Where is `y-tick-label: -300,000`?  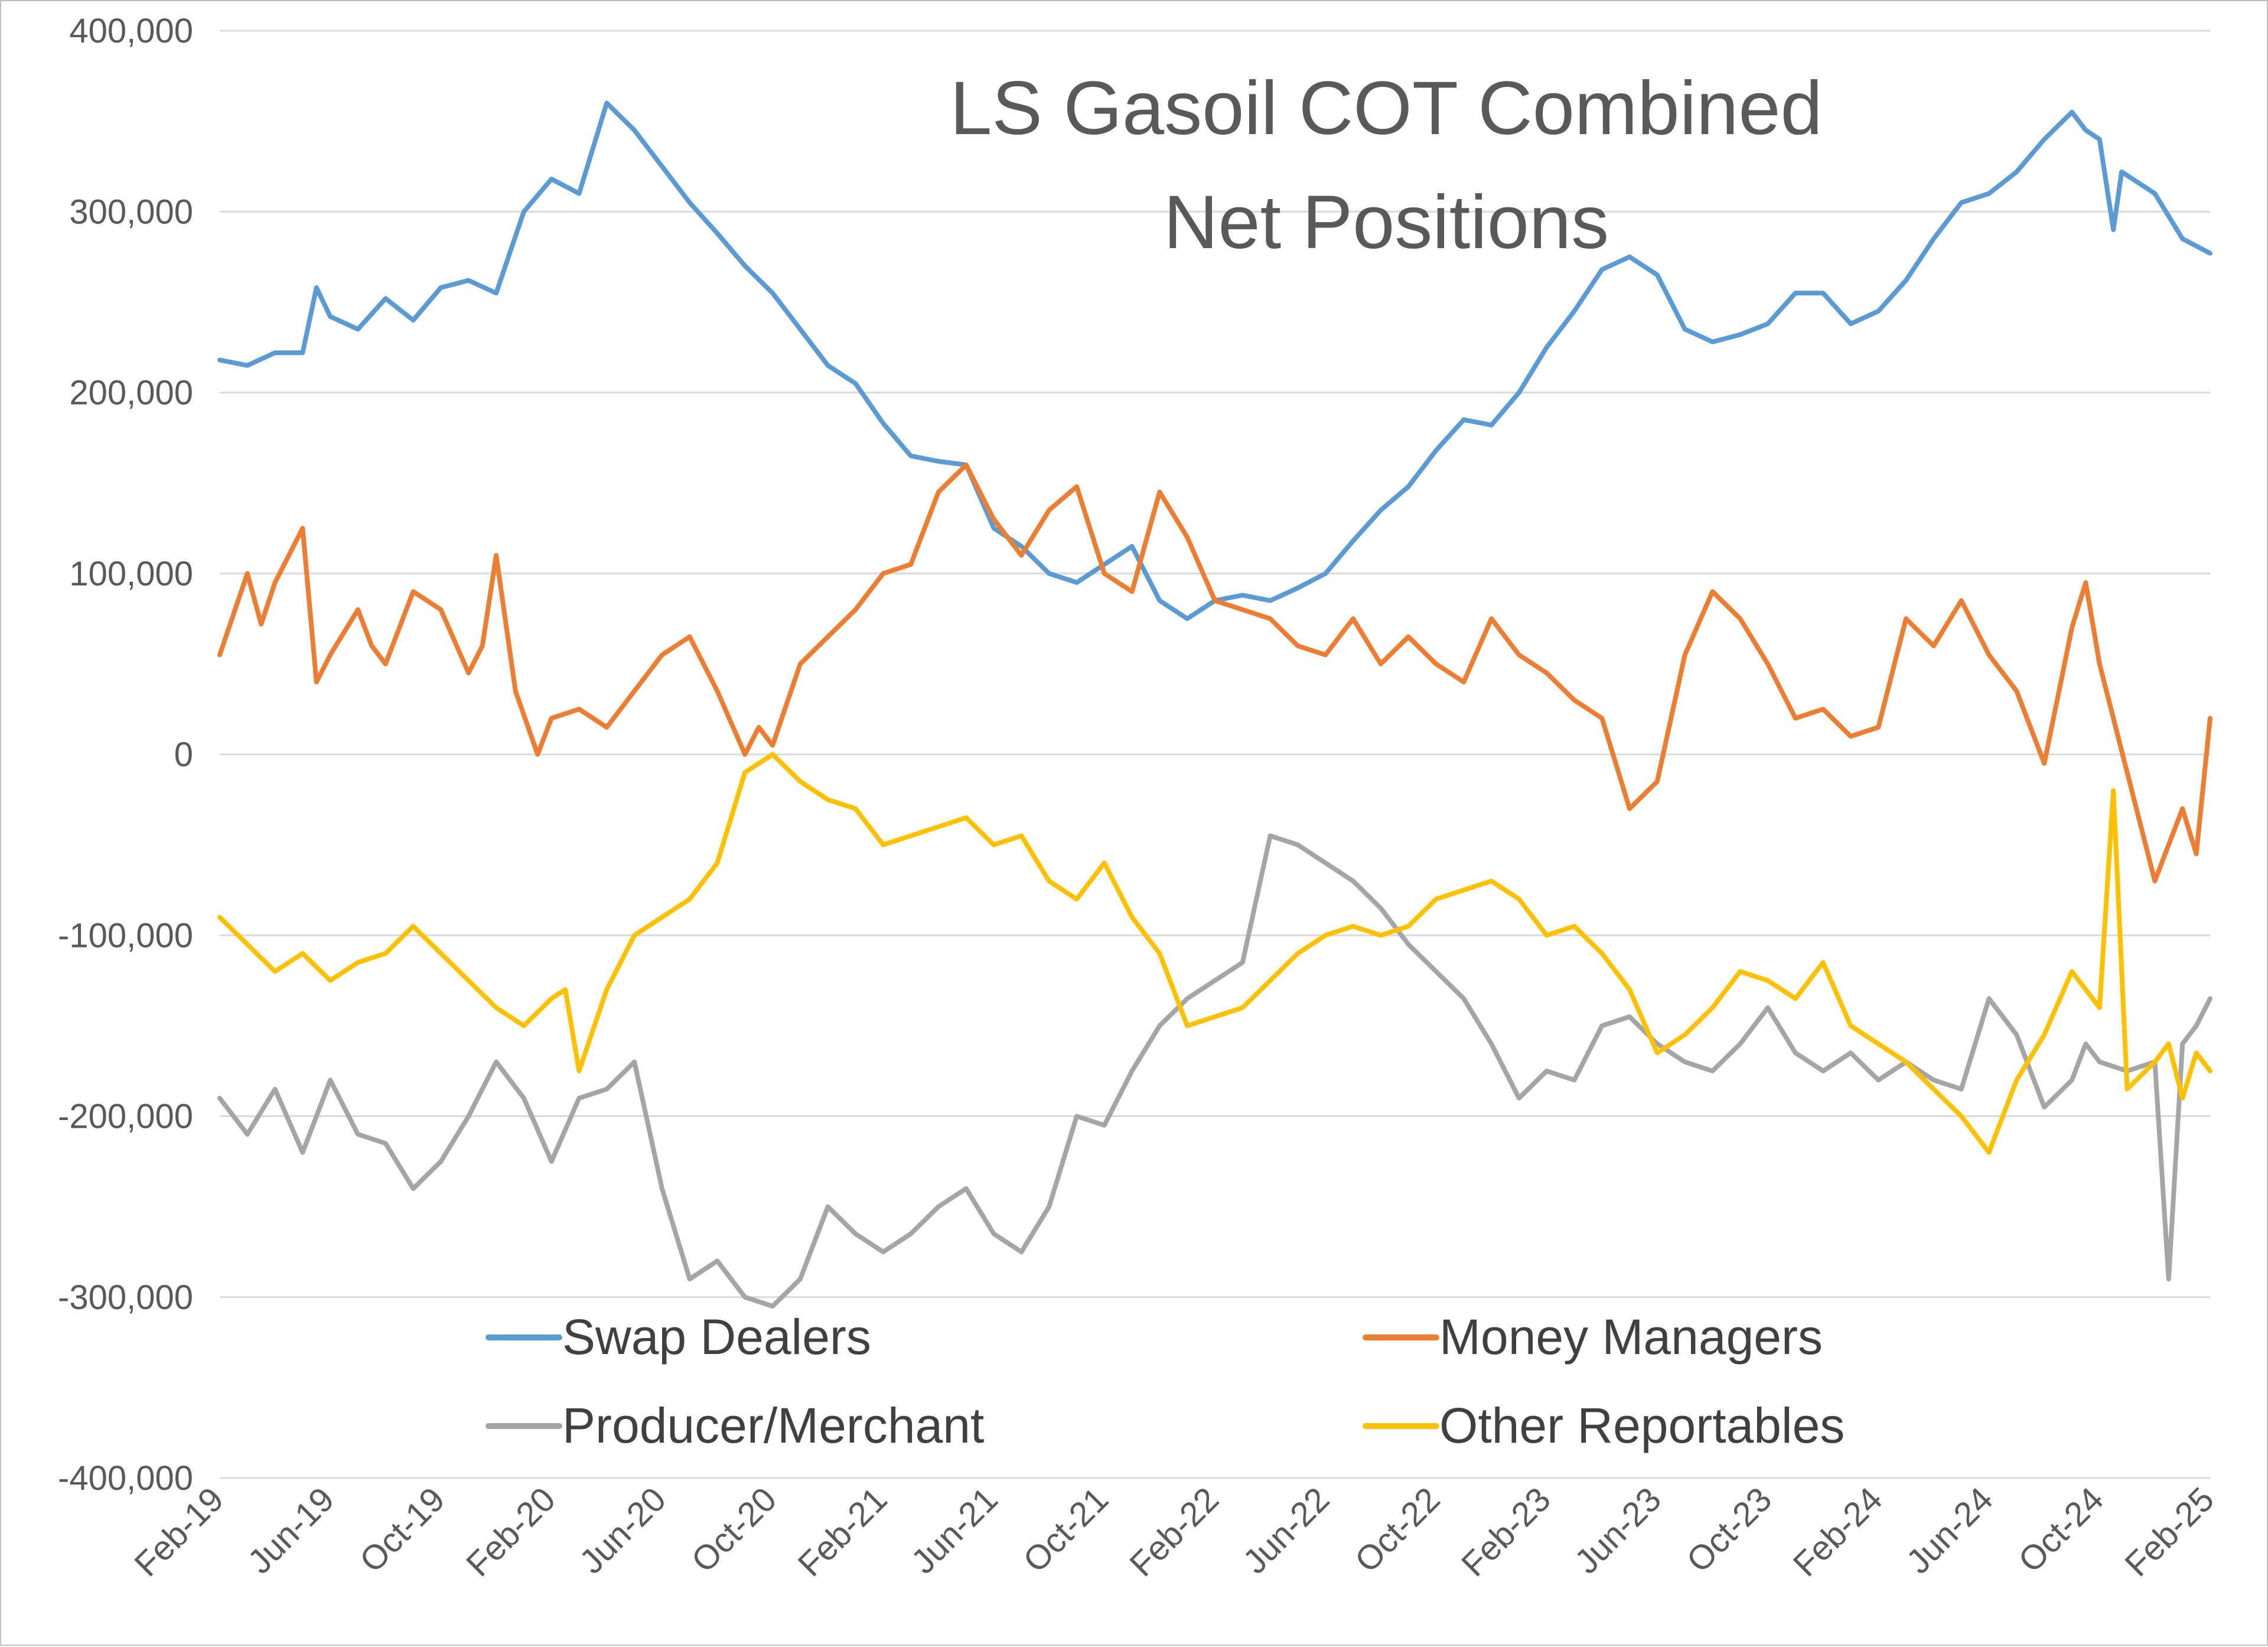
y-tick-label: -300,000 is located at coordinates (125, 1297).